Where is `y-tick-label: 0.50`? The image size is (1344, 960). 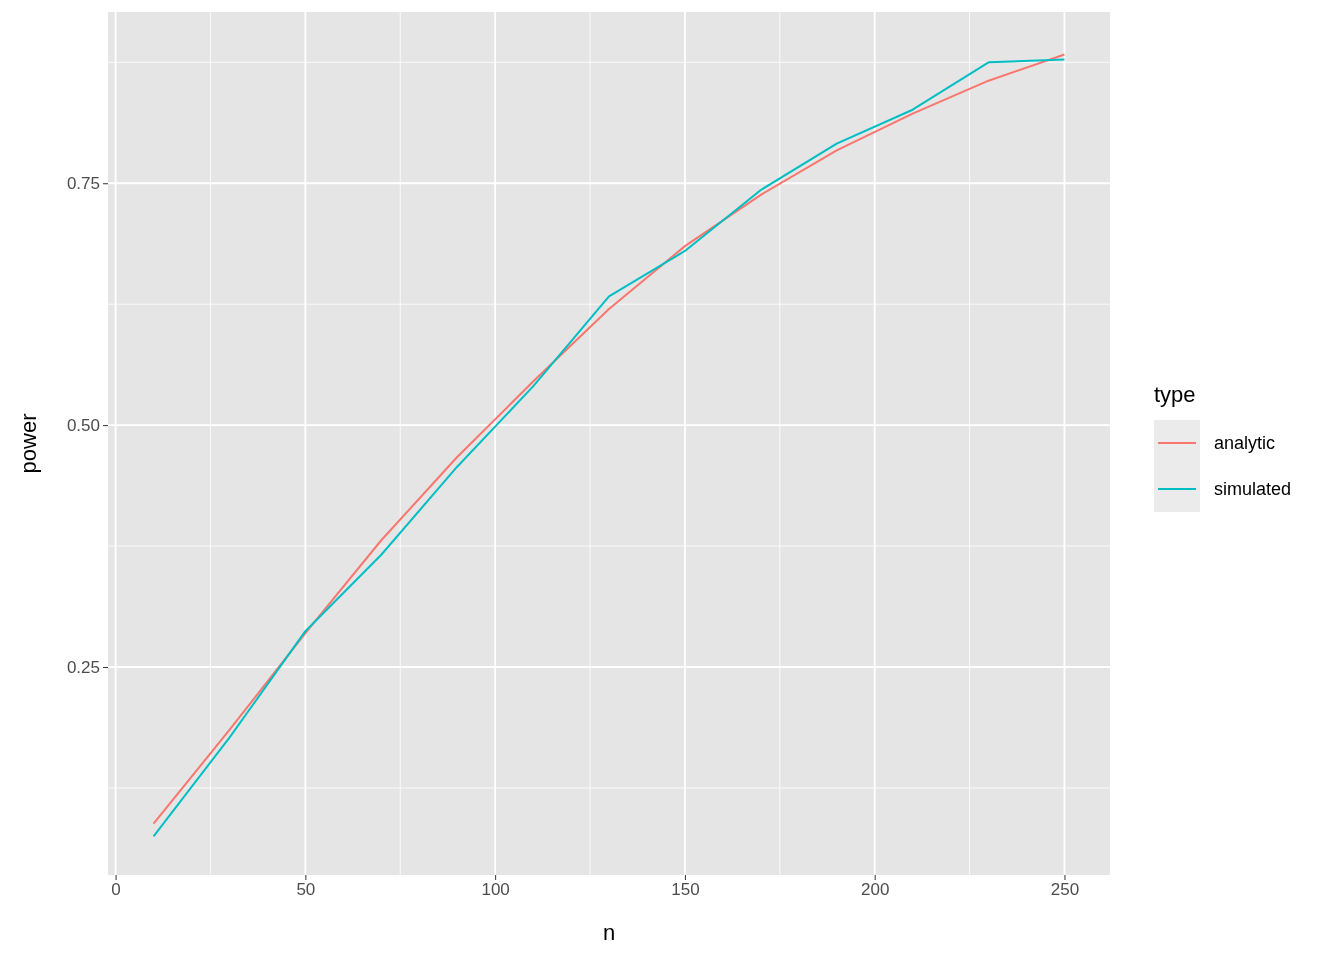 y-tick-label: 0.50 is located at coordinates (83, 426).